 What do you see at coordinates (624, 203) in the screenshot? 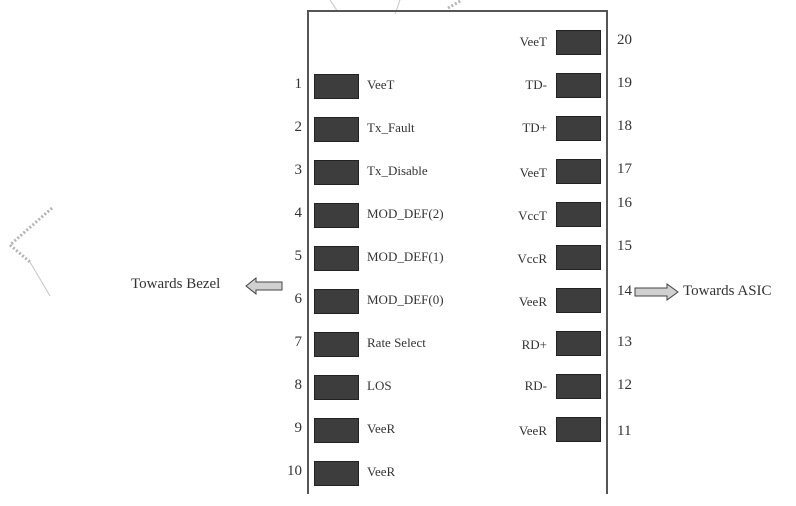
I see `pin-number: 16` at bounding box center [624, 203].